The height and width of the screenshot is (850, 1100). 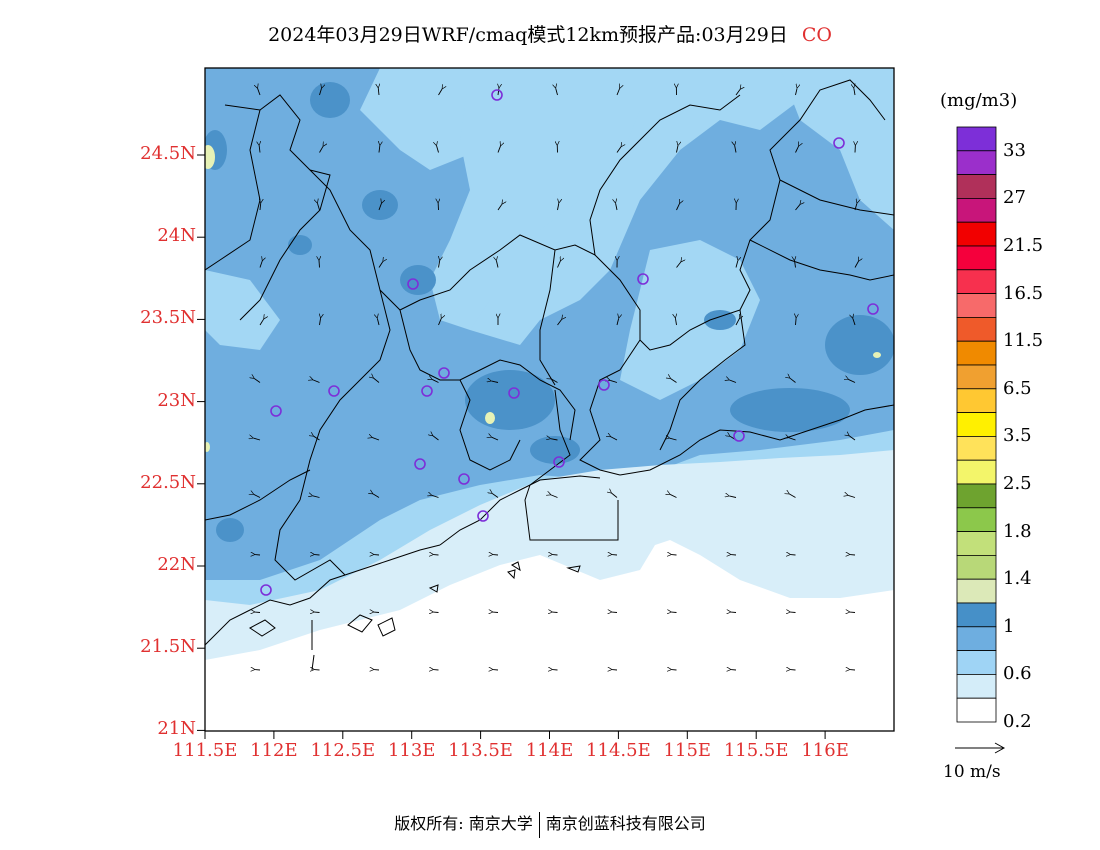 I want to click on lon-label: 113.5E, so click(x=480, y=750).